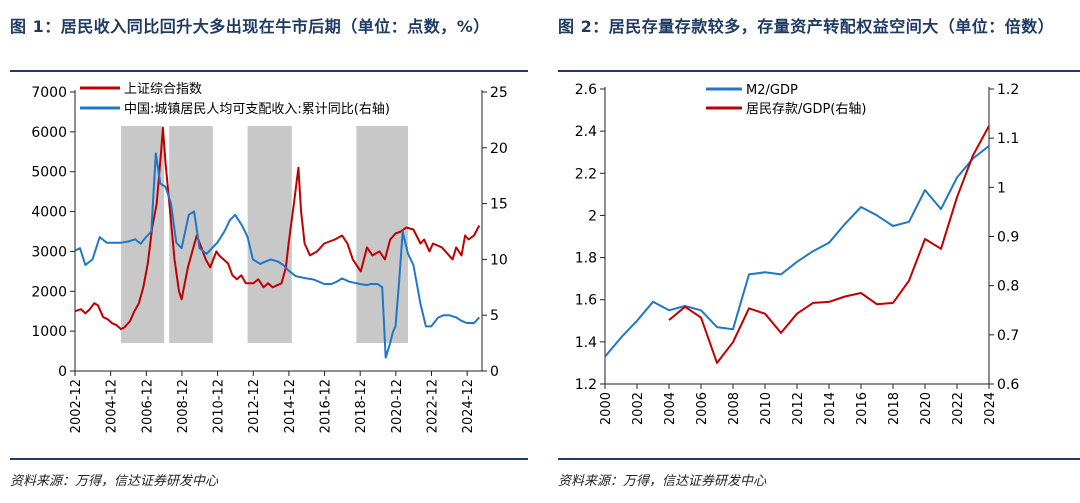 The width and height of the screenshot is (1080, 503). I want to click on y-tick-label: 1.6, so click(586, 301).